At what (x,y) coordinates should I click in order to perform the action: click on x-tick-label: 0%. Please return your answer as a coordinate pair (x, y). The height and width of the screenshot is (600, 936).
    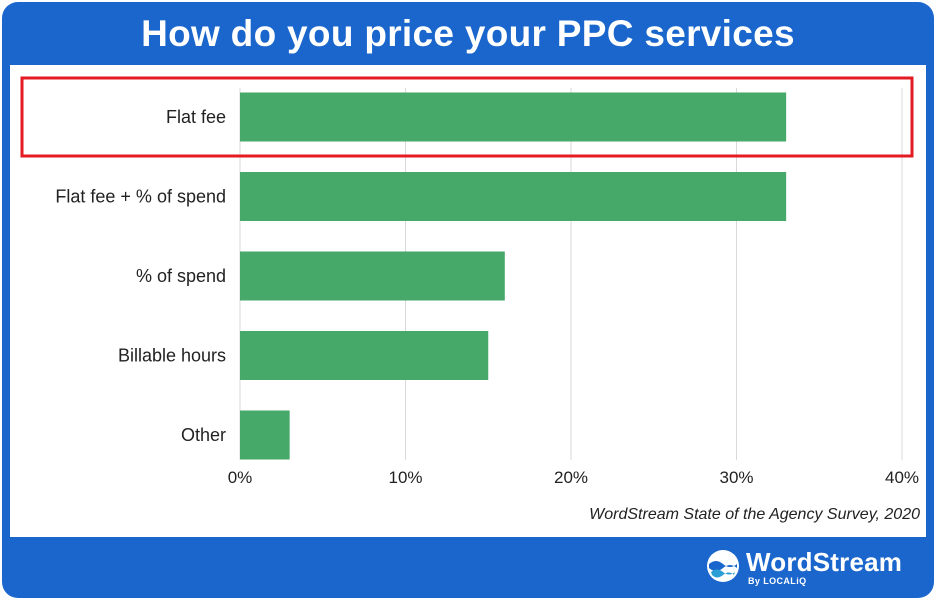
    Looking at the image, I should click on (240, 477).